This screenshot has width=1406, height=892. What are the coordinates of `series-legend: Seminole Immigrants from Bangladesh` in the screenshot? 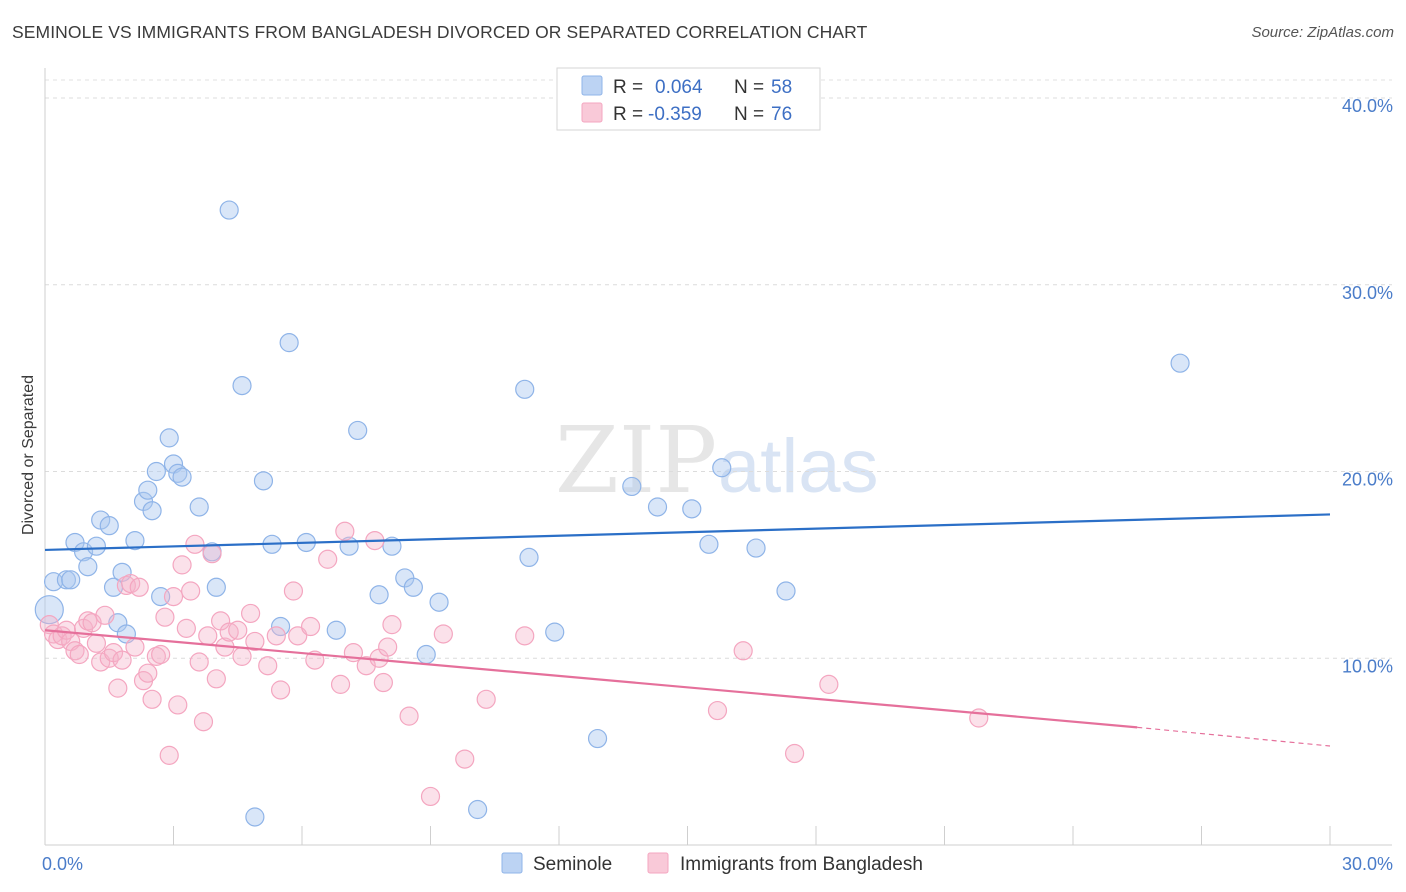 It's located at (712, 863).